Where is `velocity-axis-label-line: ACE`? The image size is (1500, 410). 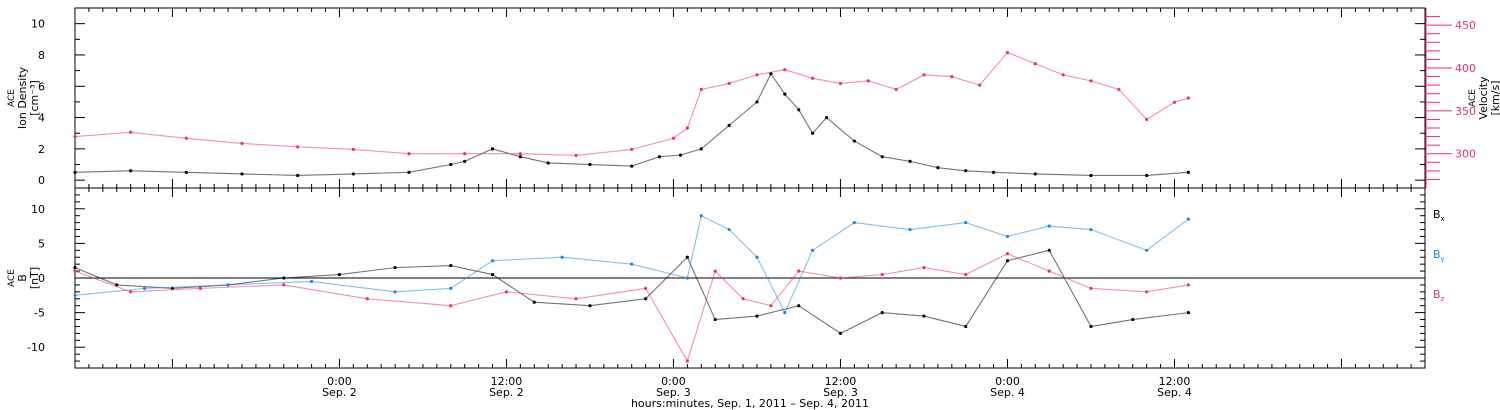 velocity-axis-label-line: ACE is located at coordinates (1473, 98).